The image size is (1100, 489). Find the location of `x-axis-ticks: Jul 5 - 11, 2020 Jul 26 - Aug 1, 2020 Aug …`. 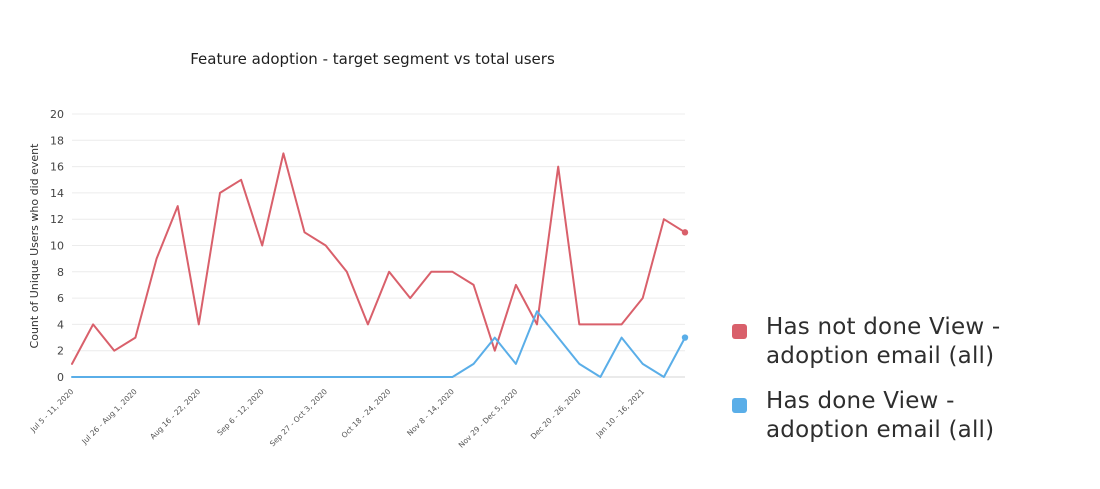

x-axis-ticks: Jul 5 - 11, 2020 Jul 26 - Aug 1, 2020 Aug … is located at coordinates (337, 418).